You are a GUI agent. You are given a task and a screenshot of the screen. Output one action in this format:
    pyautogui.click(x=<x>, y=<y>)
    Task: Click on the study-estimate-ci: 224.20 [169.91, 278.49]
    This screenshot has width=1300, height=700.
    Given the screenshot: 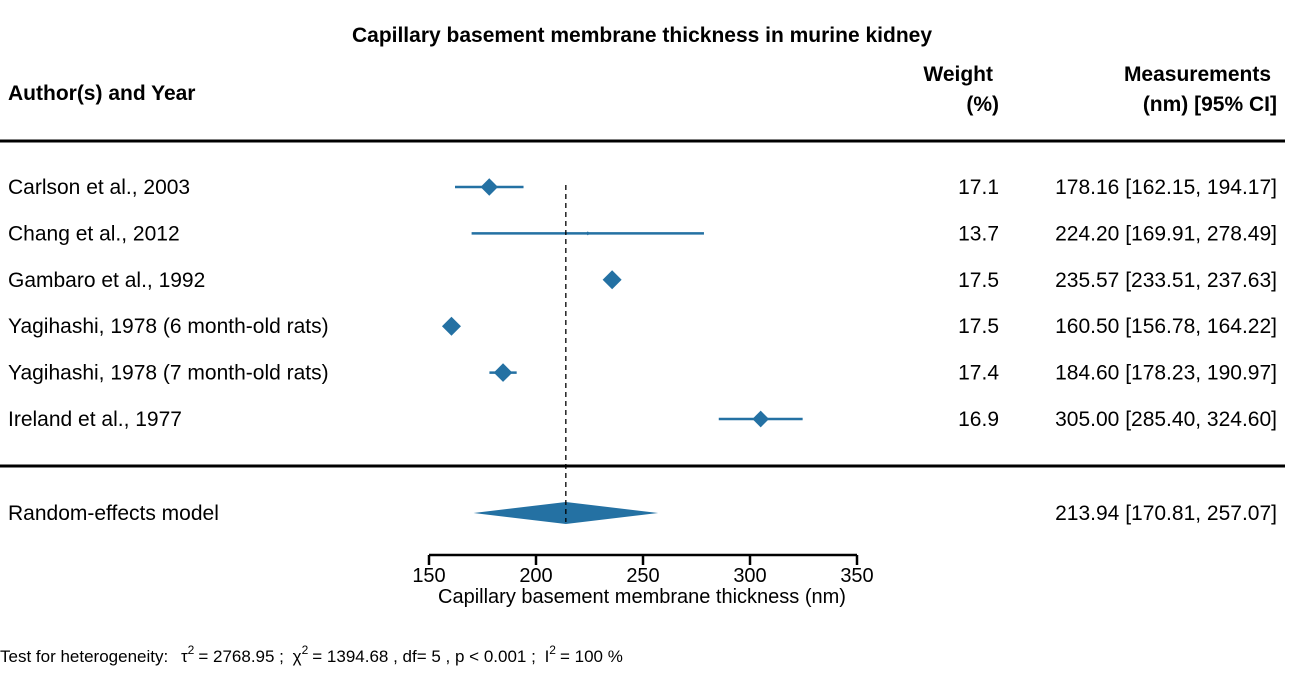 What is the action you would take?
    pyautogui.click(x=1166, y=233)
    